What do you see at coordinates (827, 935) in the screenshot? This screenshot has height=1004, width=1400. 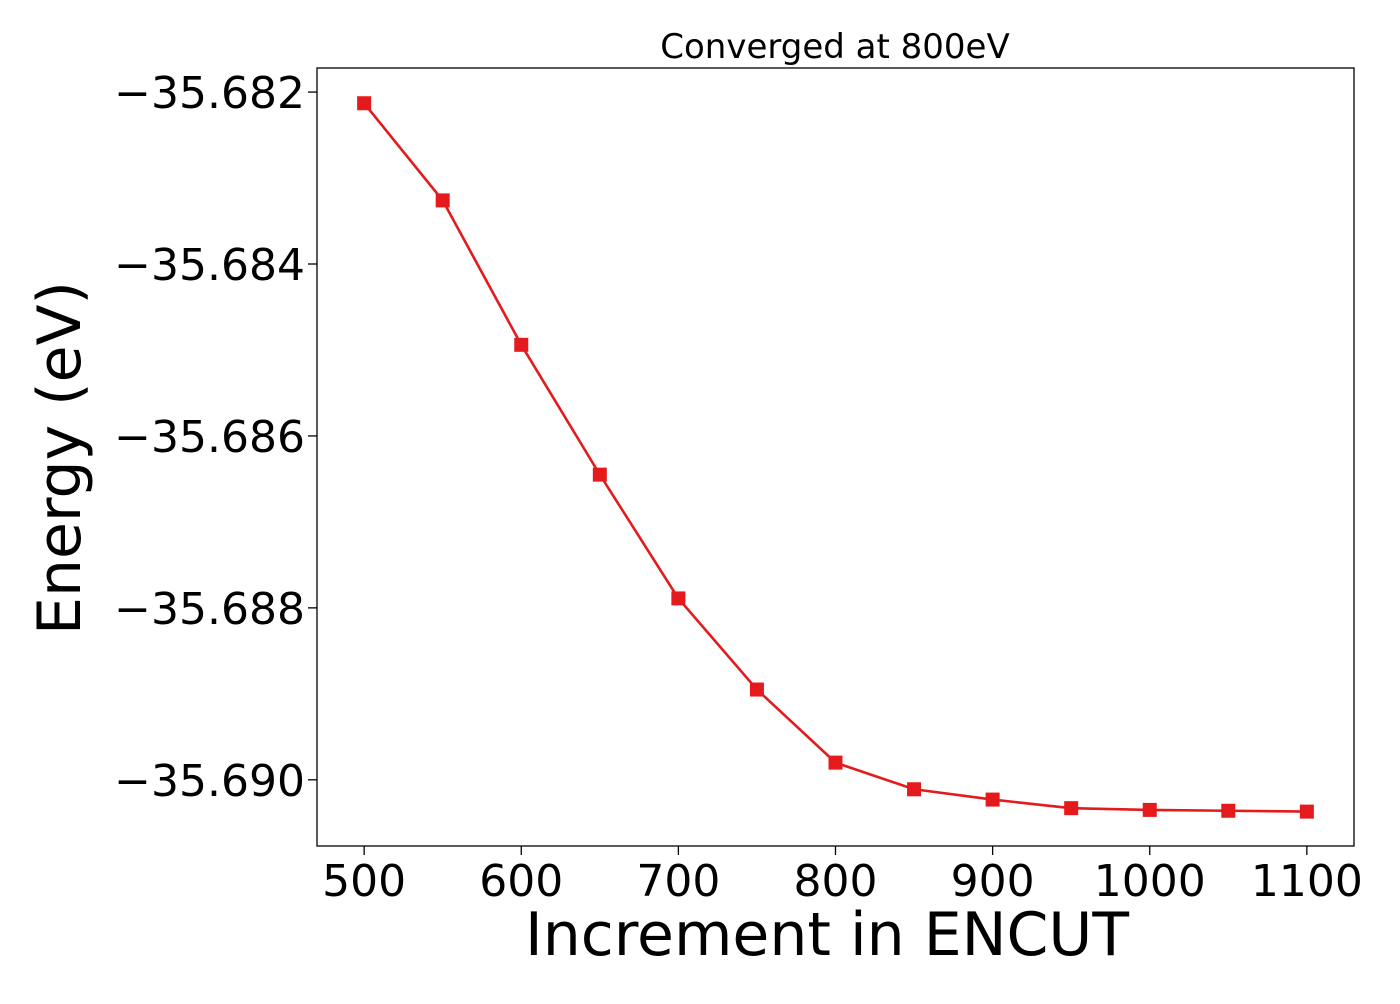 I see `x-axis-label: Increment in ENCUT` at bounding box center [827, 935].